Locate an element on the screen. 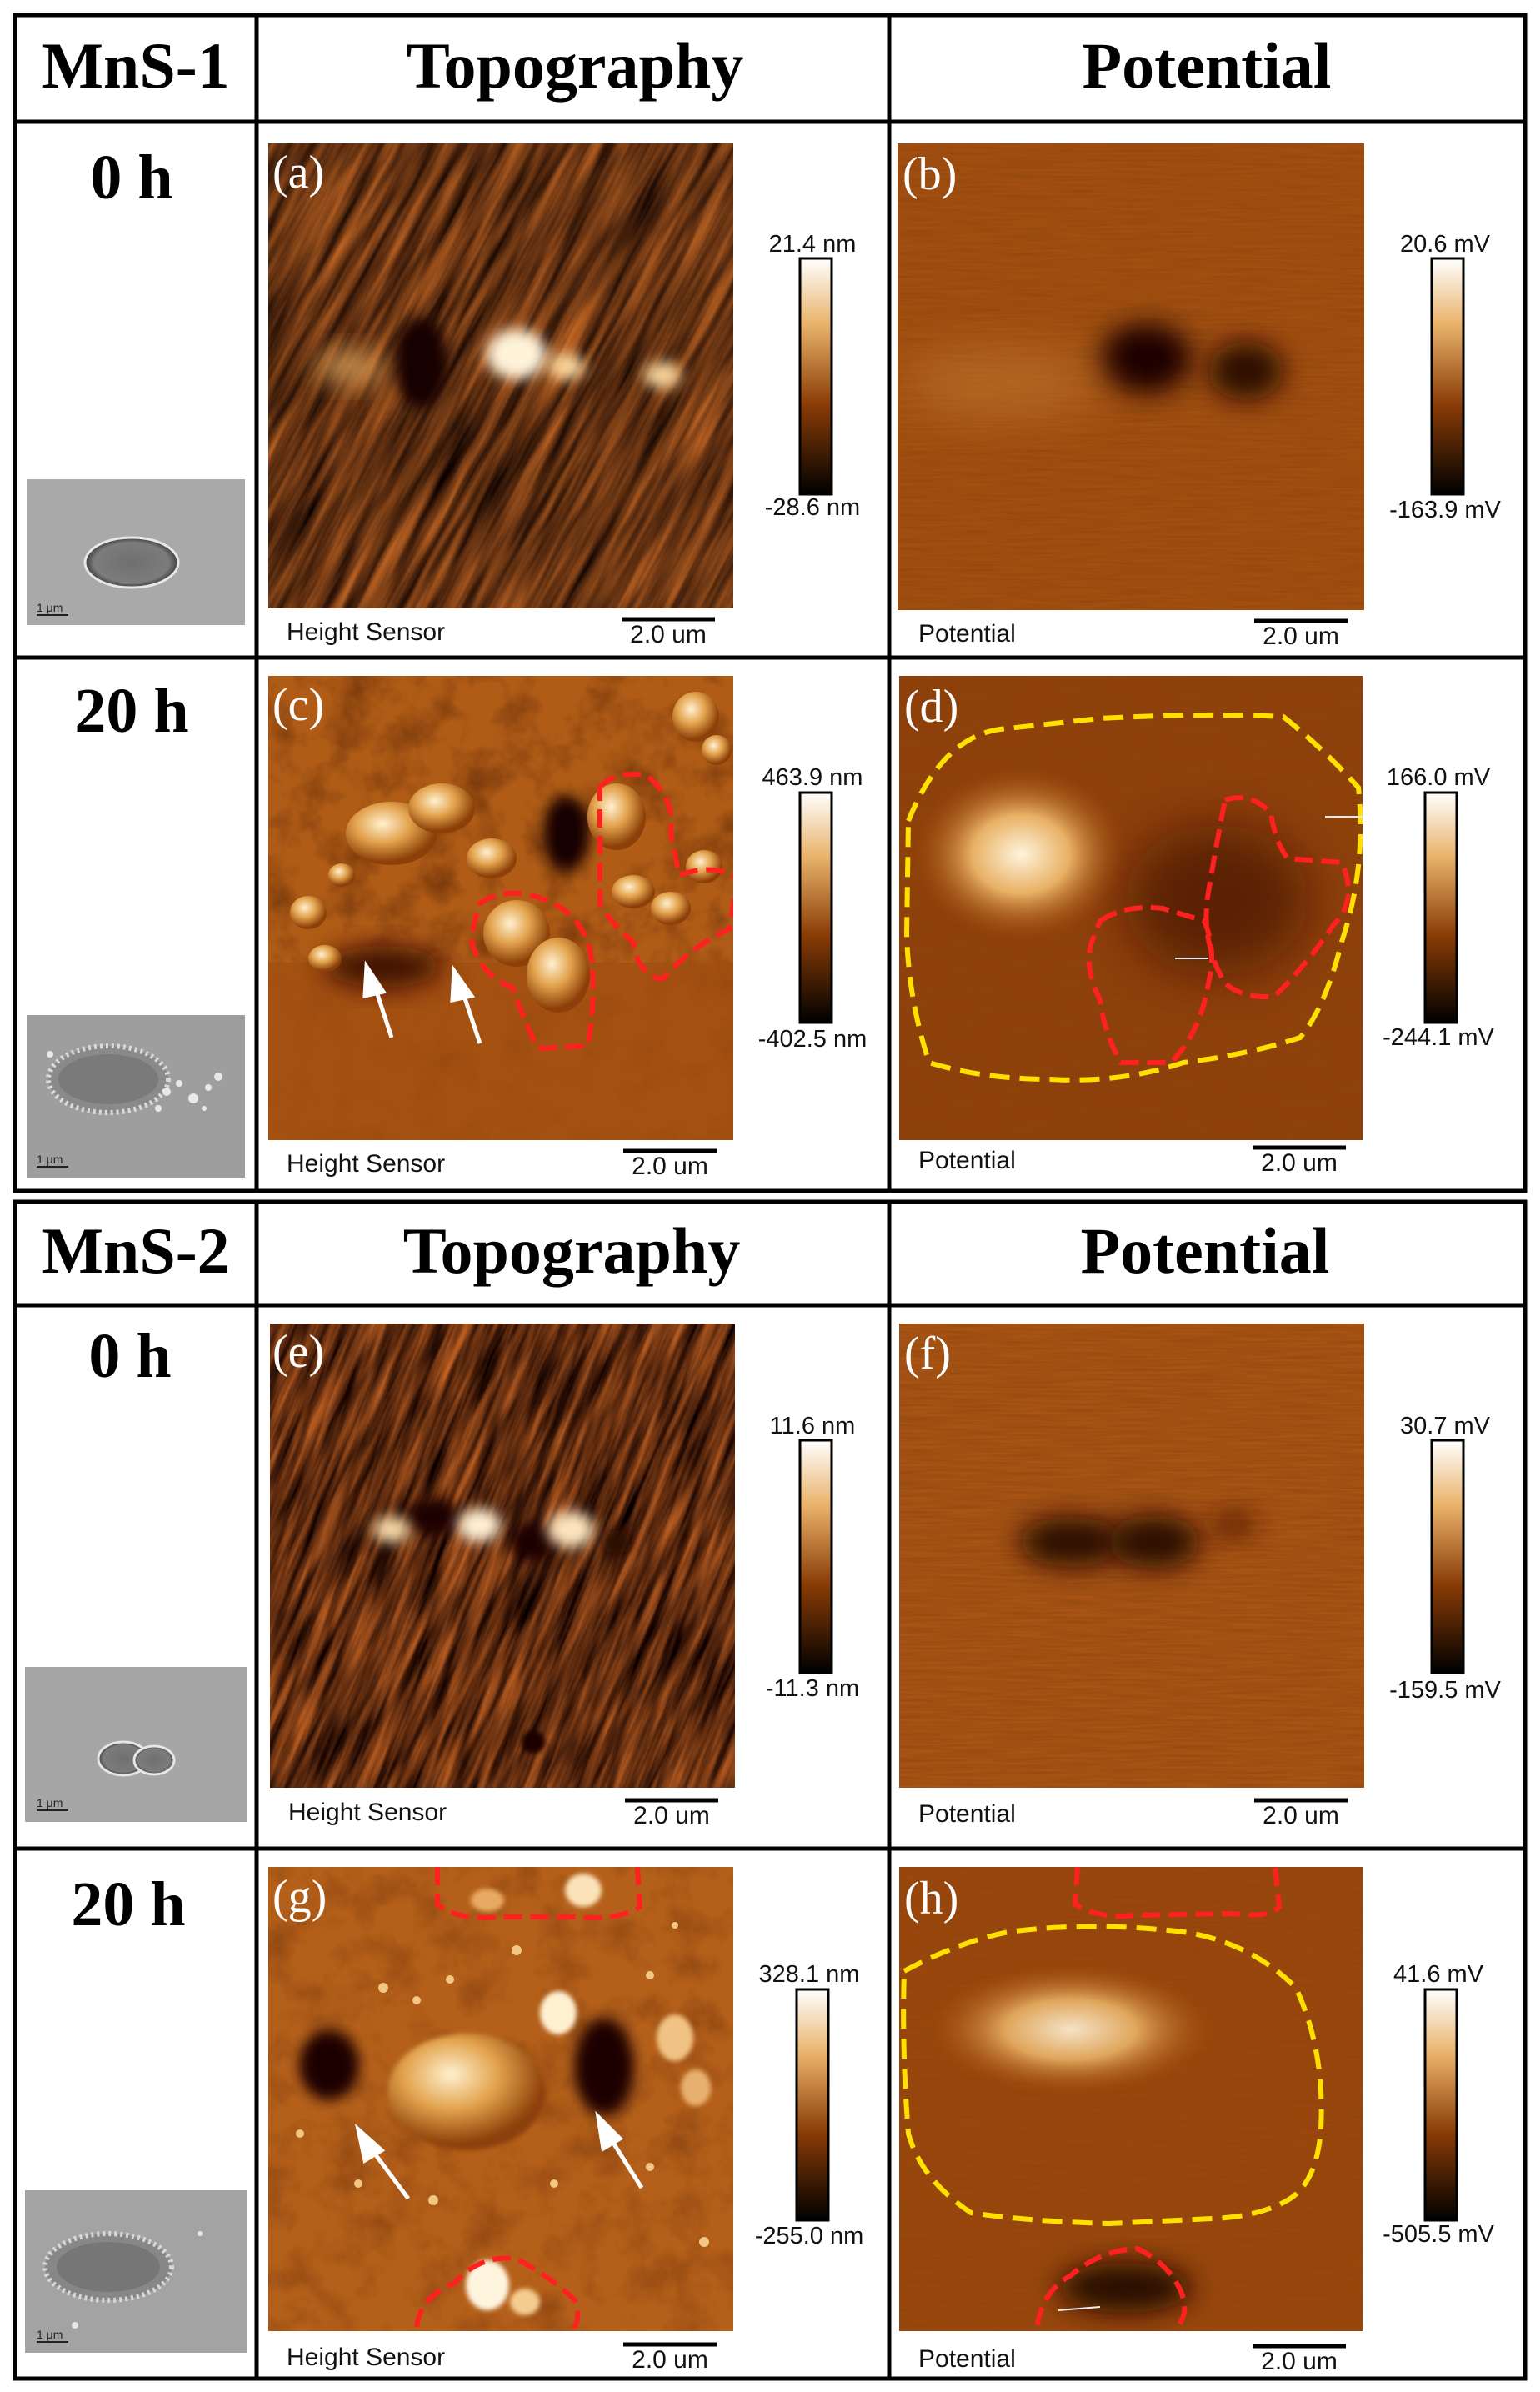 The width and height of the screenshot is (1540, 2392). panel-label-g: (g) is located at coordinates (299, 1897).